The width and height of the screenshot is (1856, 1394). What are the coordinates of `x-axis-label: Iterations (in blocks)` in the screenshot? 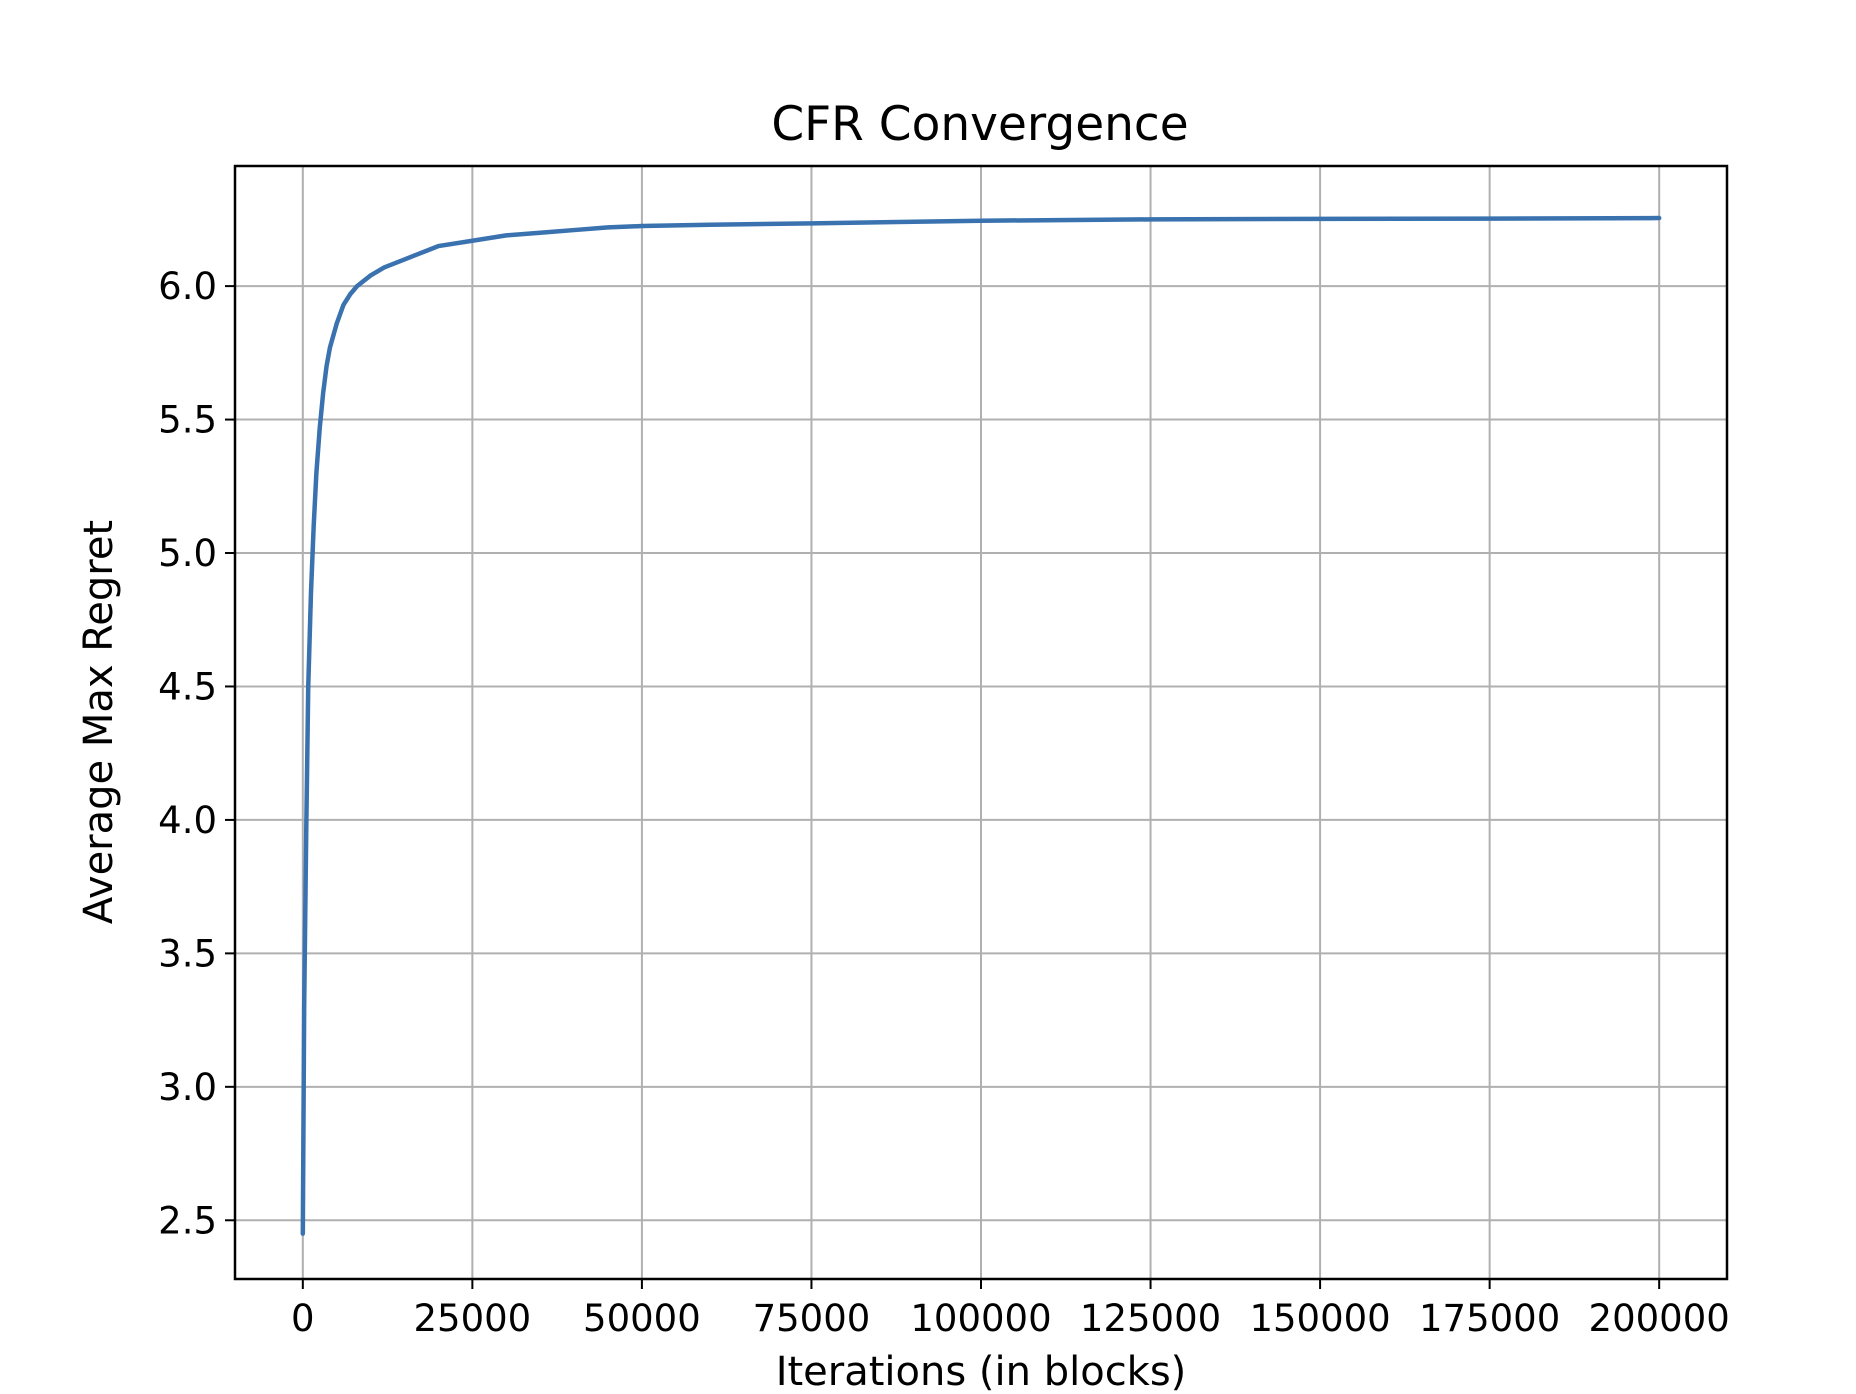 It's located at (981, 1371).